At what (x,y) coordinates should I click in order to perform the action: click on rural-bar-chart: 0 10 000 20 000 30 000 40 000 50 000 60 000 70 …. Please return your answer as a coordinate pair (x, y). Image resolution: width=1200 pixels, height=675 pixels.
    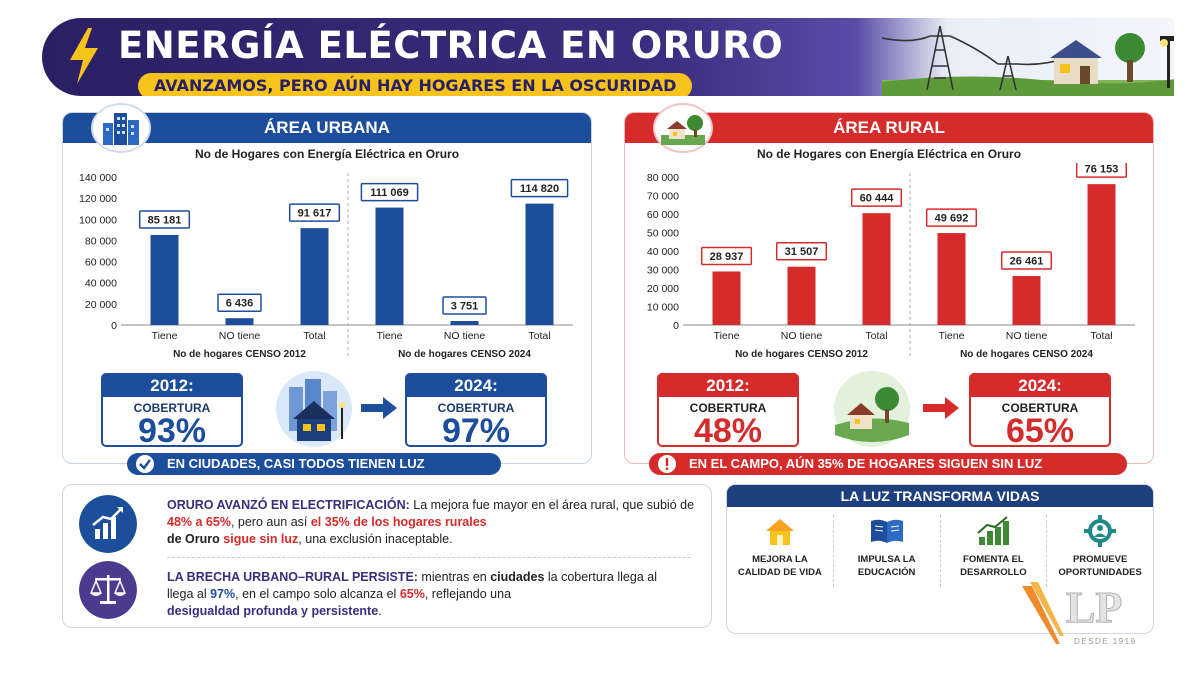
    Looking at the image, I should click on (891, 261).